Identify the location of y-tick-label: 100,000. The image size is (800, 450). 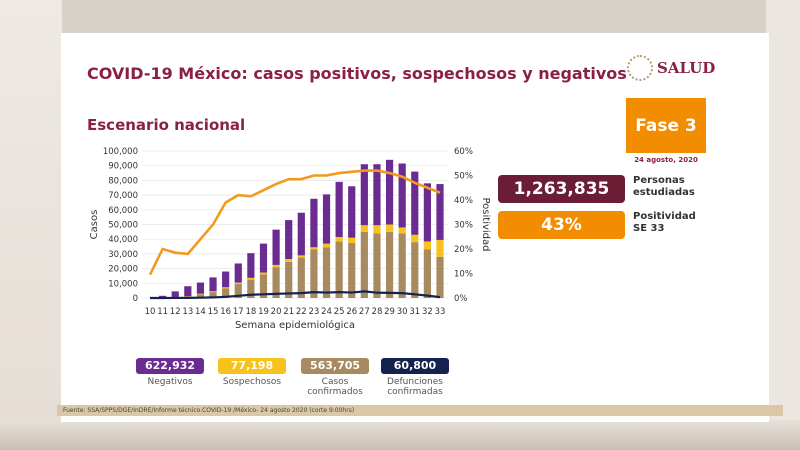
(120, 152).